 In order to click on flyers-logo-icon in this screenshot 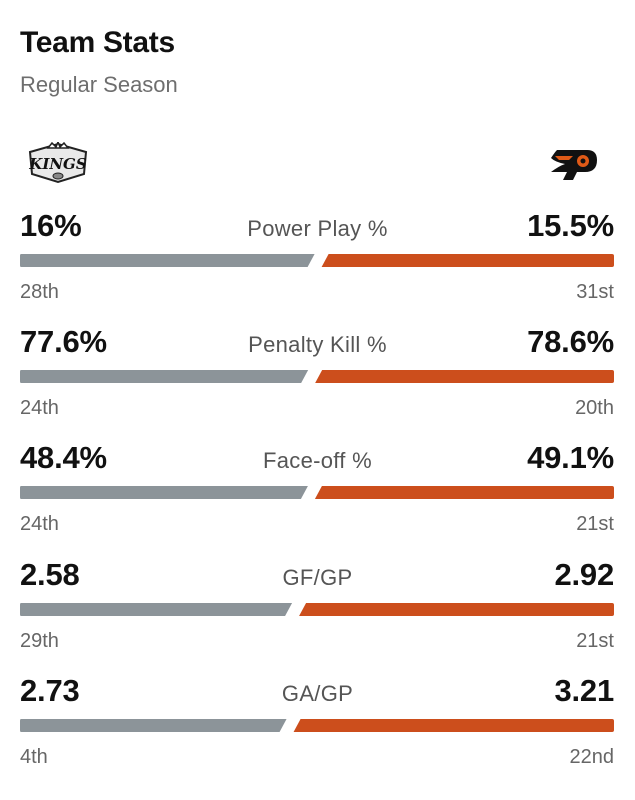, I will do `click(574, 164)`.